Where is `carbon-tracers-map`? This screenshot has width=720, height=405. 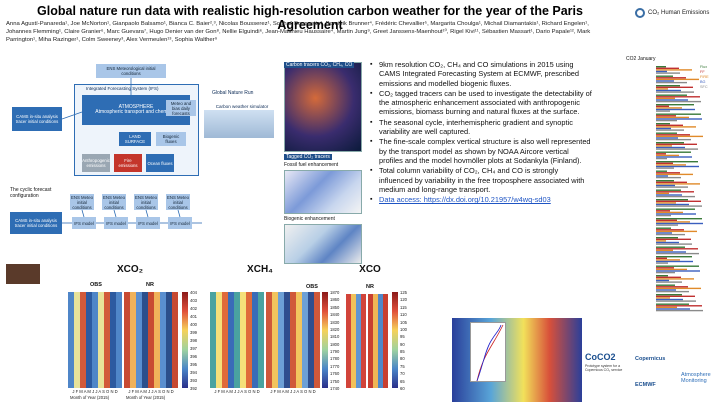
carbon-tracers-map is located at coordinates (323, 107).